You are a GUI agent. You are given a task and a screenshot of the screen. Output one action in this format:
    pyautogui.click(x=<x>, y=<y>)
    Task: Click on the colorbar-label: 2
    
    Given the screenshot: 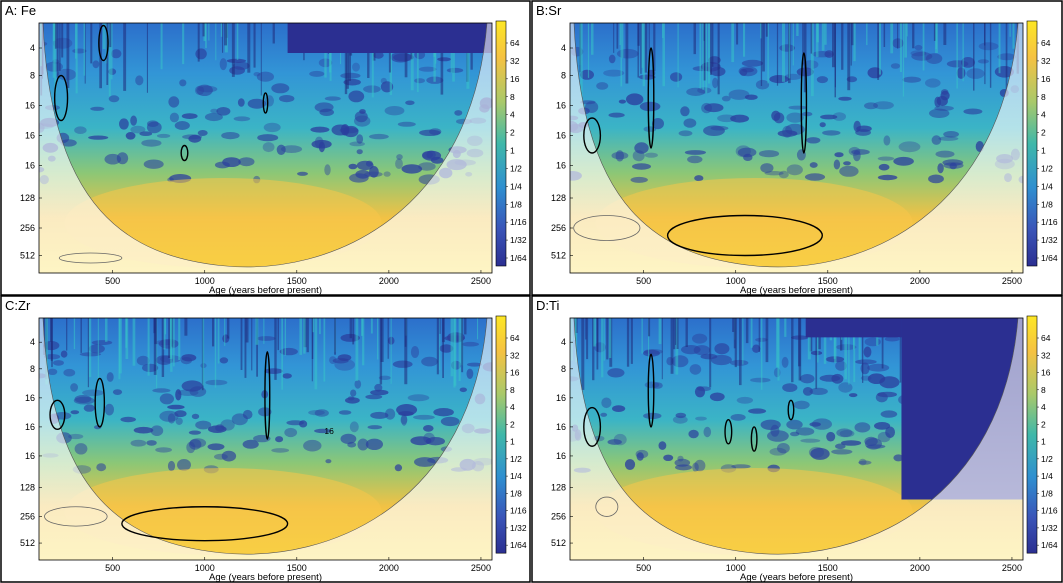 What is the action you would take?
    pyautogui.click(x=1043, y=133)
    